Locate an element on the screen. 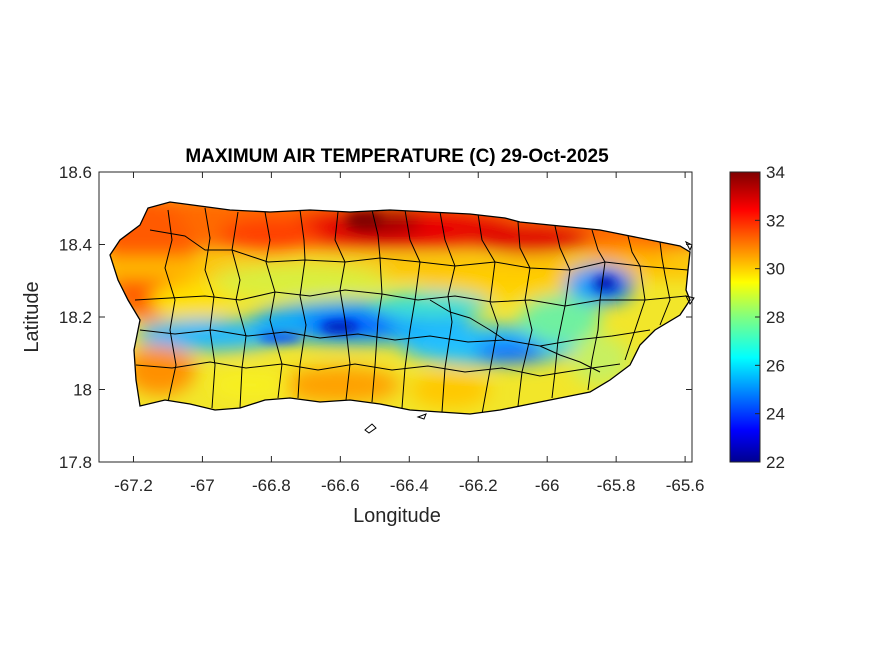  y-tick-label: 17.8 is located at coordinates (75, 462).